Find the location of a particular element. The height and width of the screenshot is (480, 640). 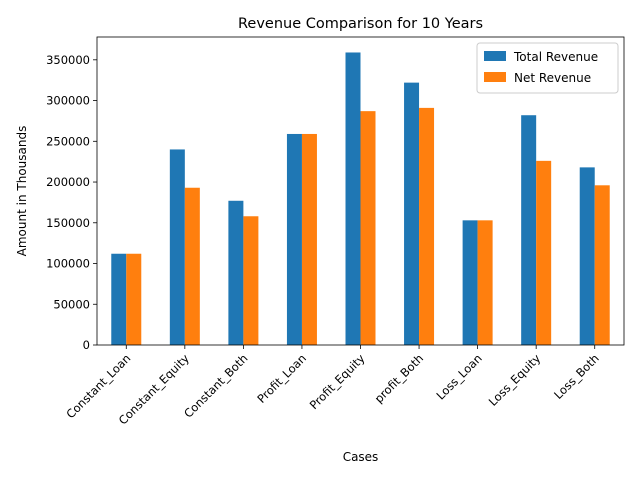

bar-net-revenue-constant_loan is located at coordinates (134, 299).